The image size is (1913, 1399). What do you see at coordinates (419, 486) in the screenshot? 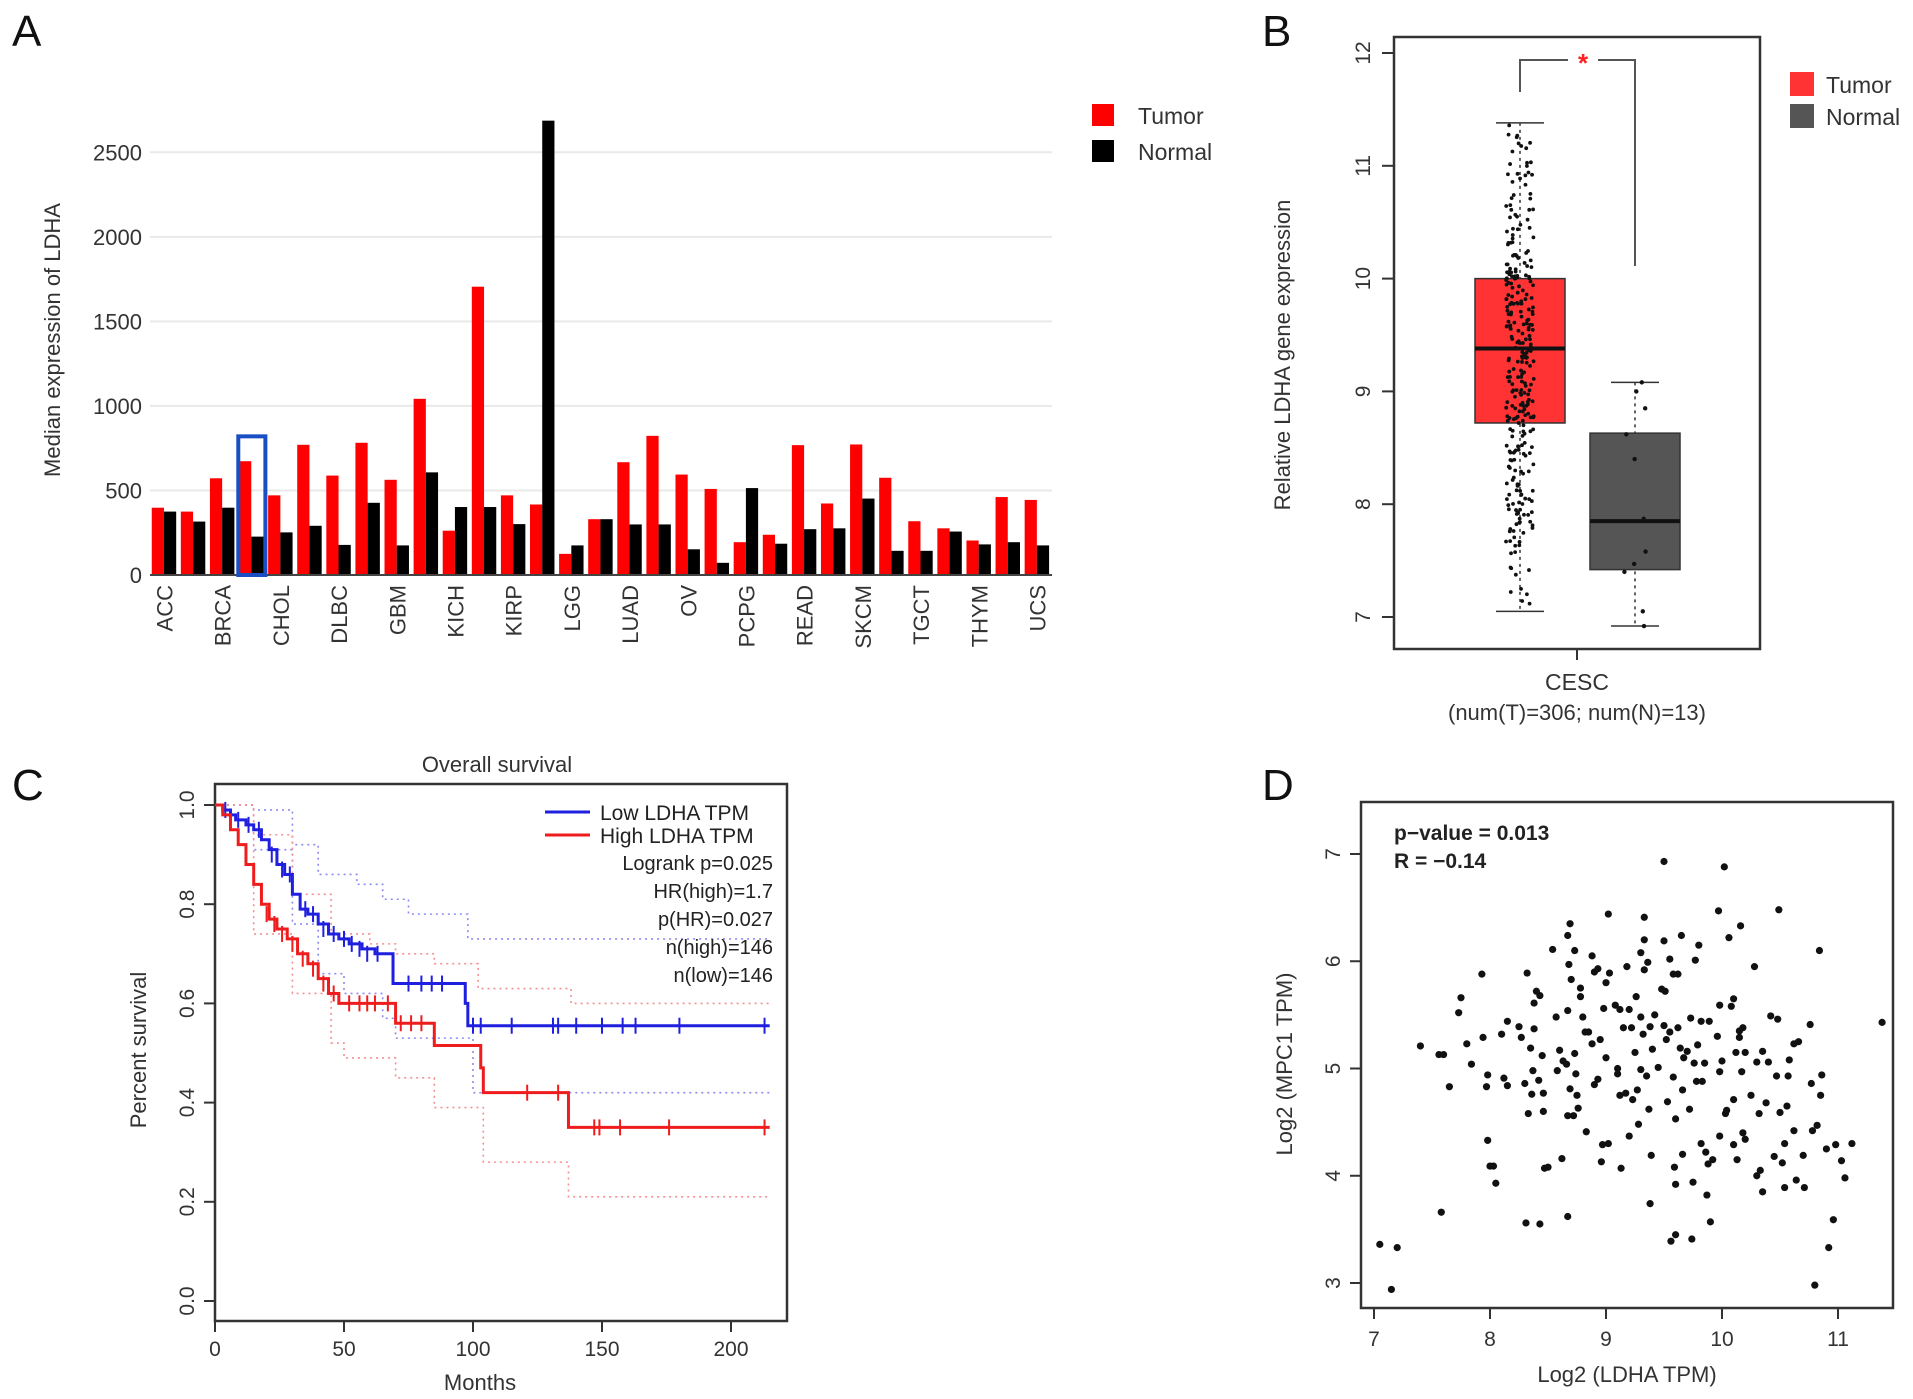
I see `a-bar-tumor-hnsc` at bounding box center [419, 486].